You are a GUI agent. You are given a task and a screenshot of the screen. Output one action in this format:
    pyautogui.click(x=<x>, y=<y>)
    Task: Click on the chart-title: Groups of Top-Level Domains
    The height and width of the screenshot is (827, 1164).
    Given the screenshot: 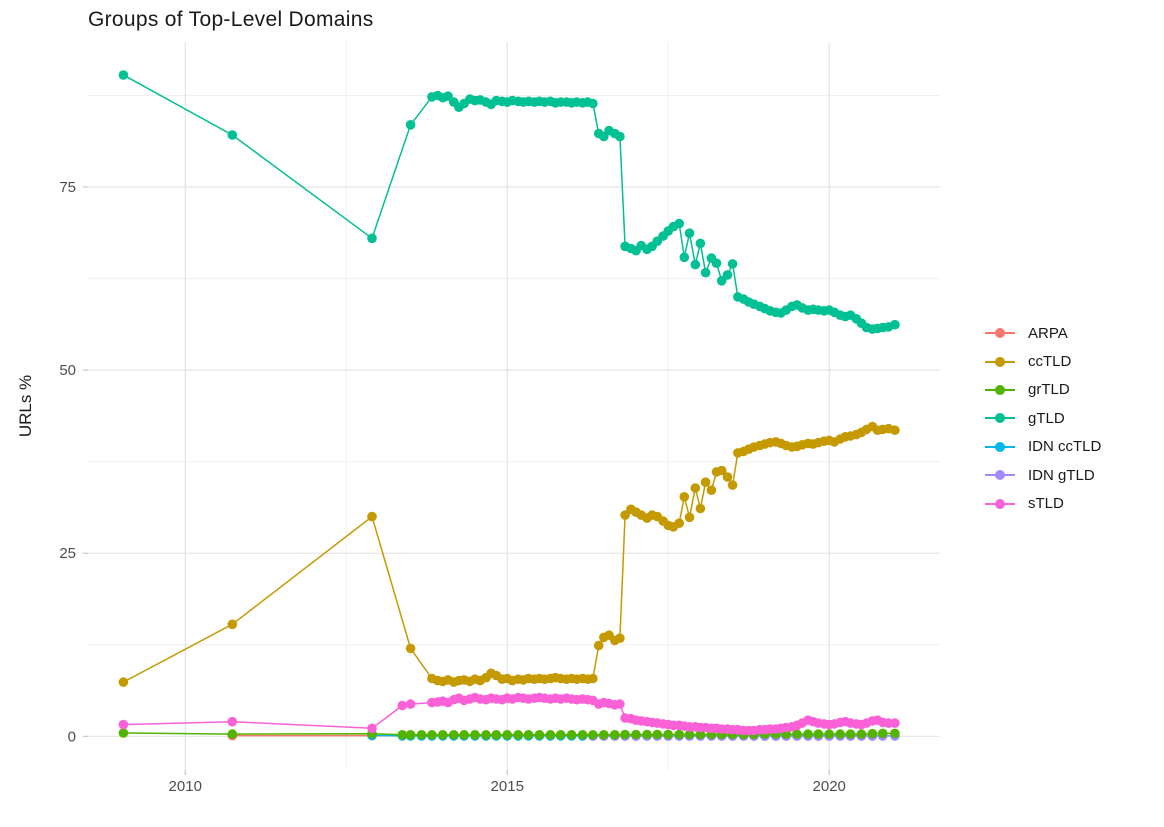 What is the action you would take?
    pyautogui.click(x=231, y=19)
    